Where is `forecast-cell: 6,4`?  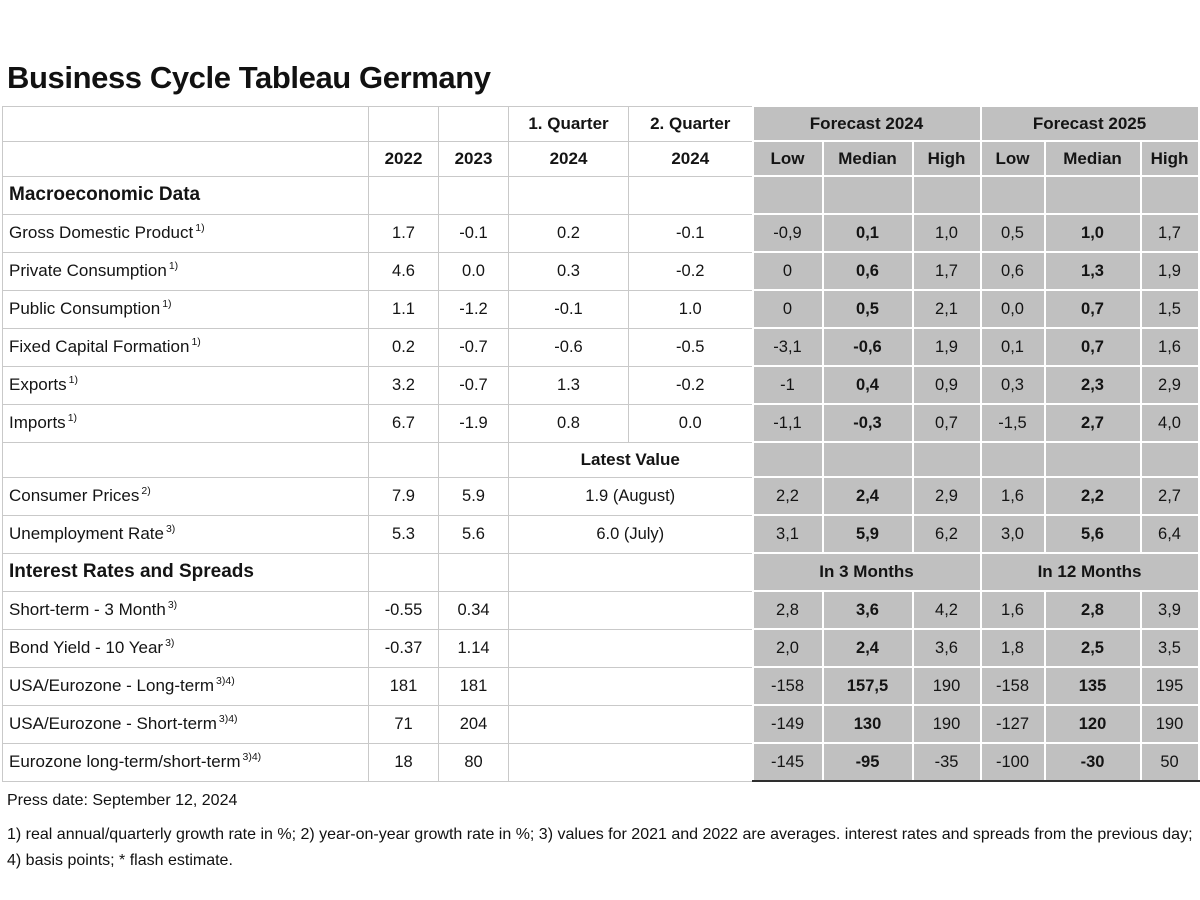
forecast-cell: 6,4 is located at coordinates (1169, 534).